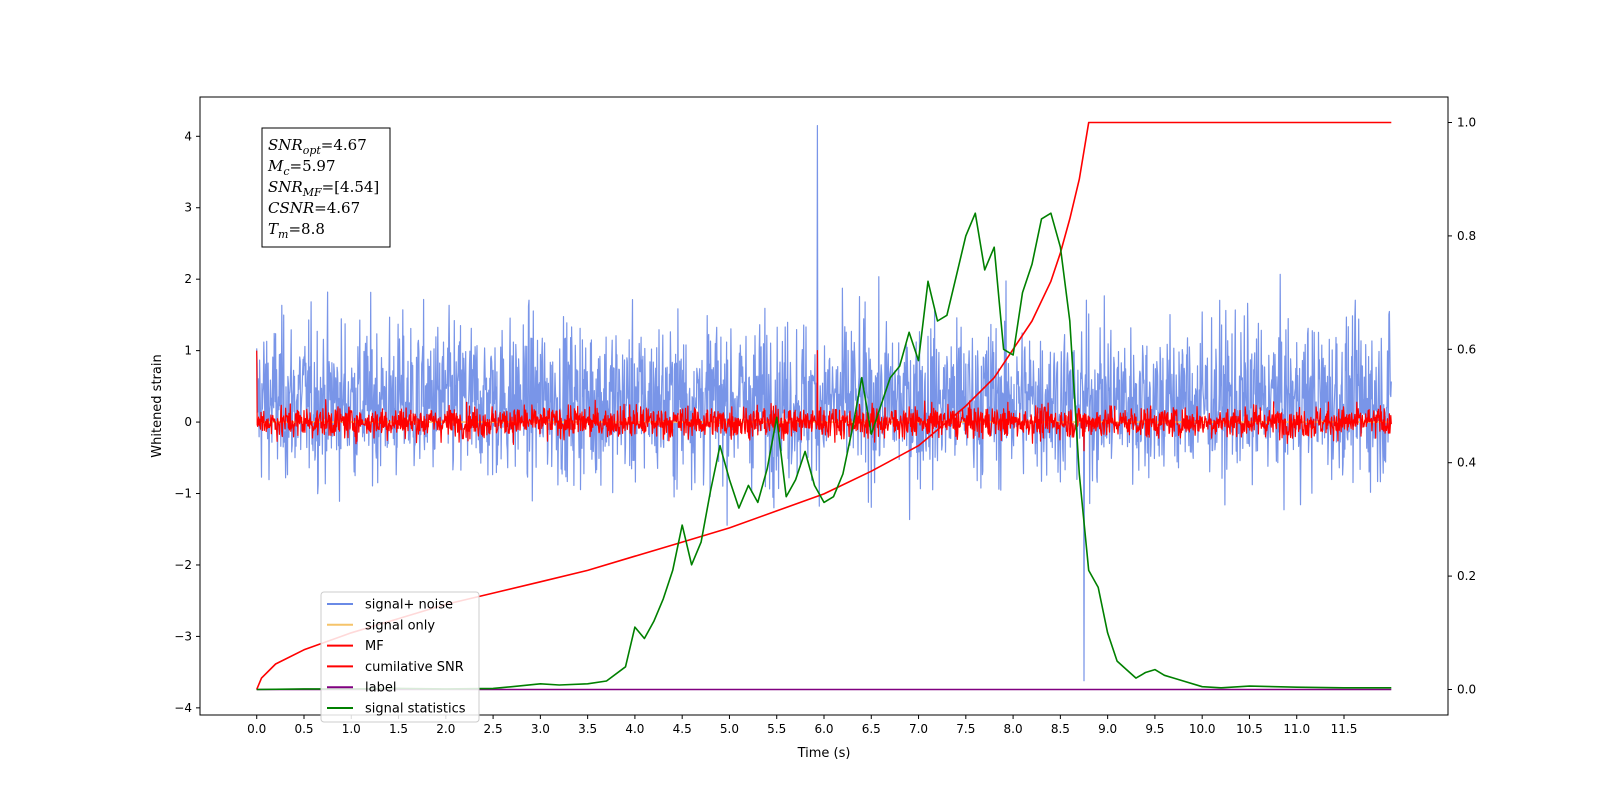 The width and height of the screenshot is (1600, 800). What do you see at coordinates (824, 753) in the screenshot?
I see `x-axis-title: Time (s)` at bounding box center [824, 753].